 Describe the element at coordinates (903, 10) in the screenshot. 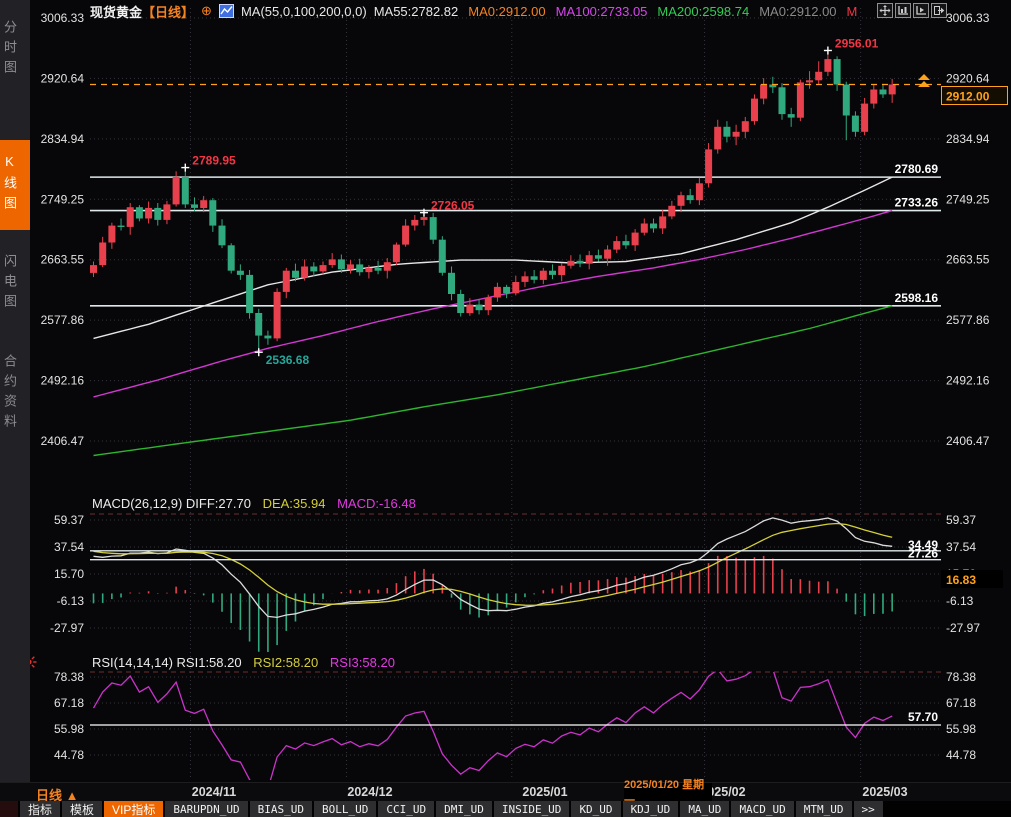

I see `axis-scale-icon` at that location.